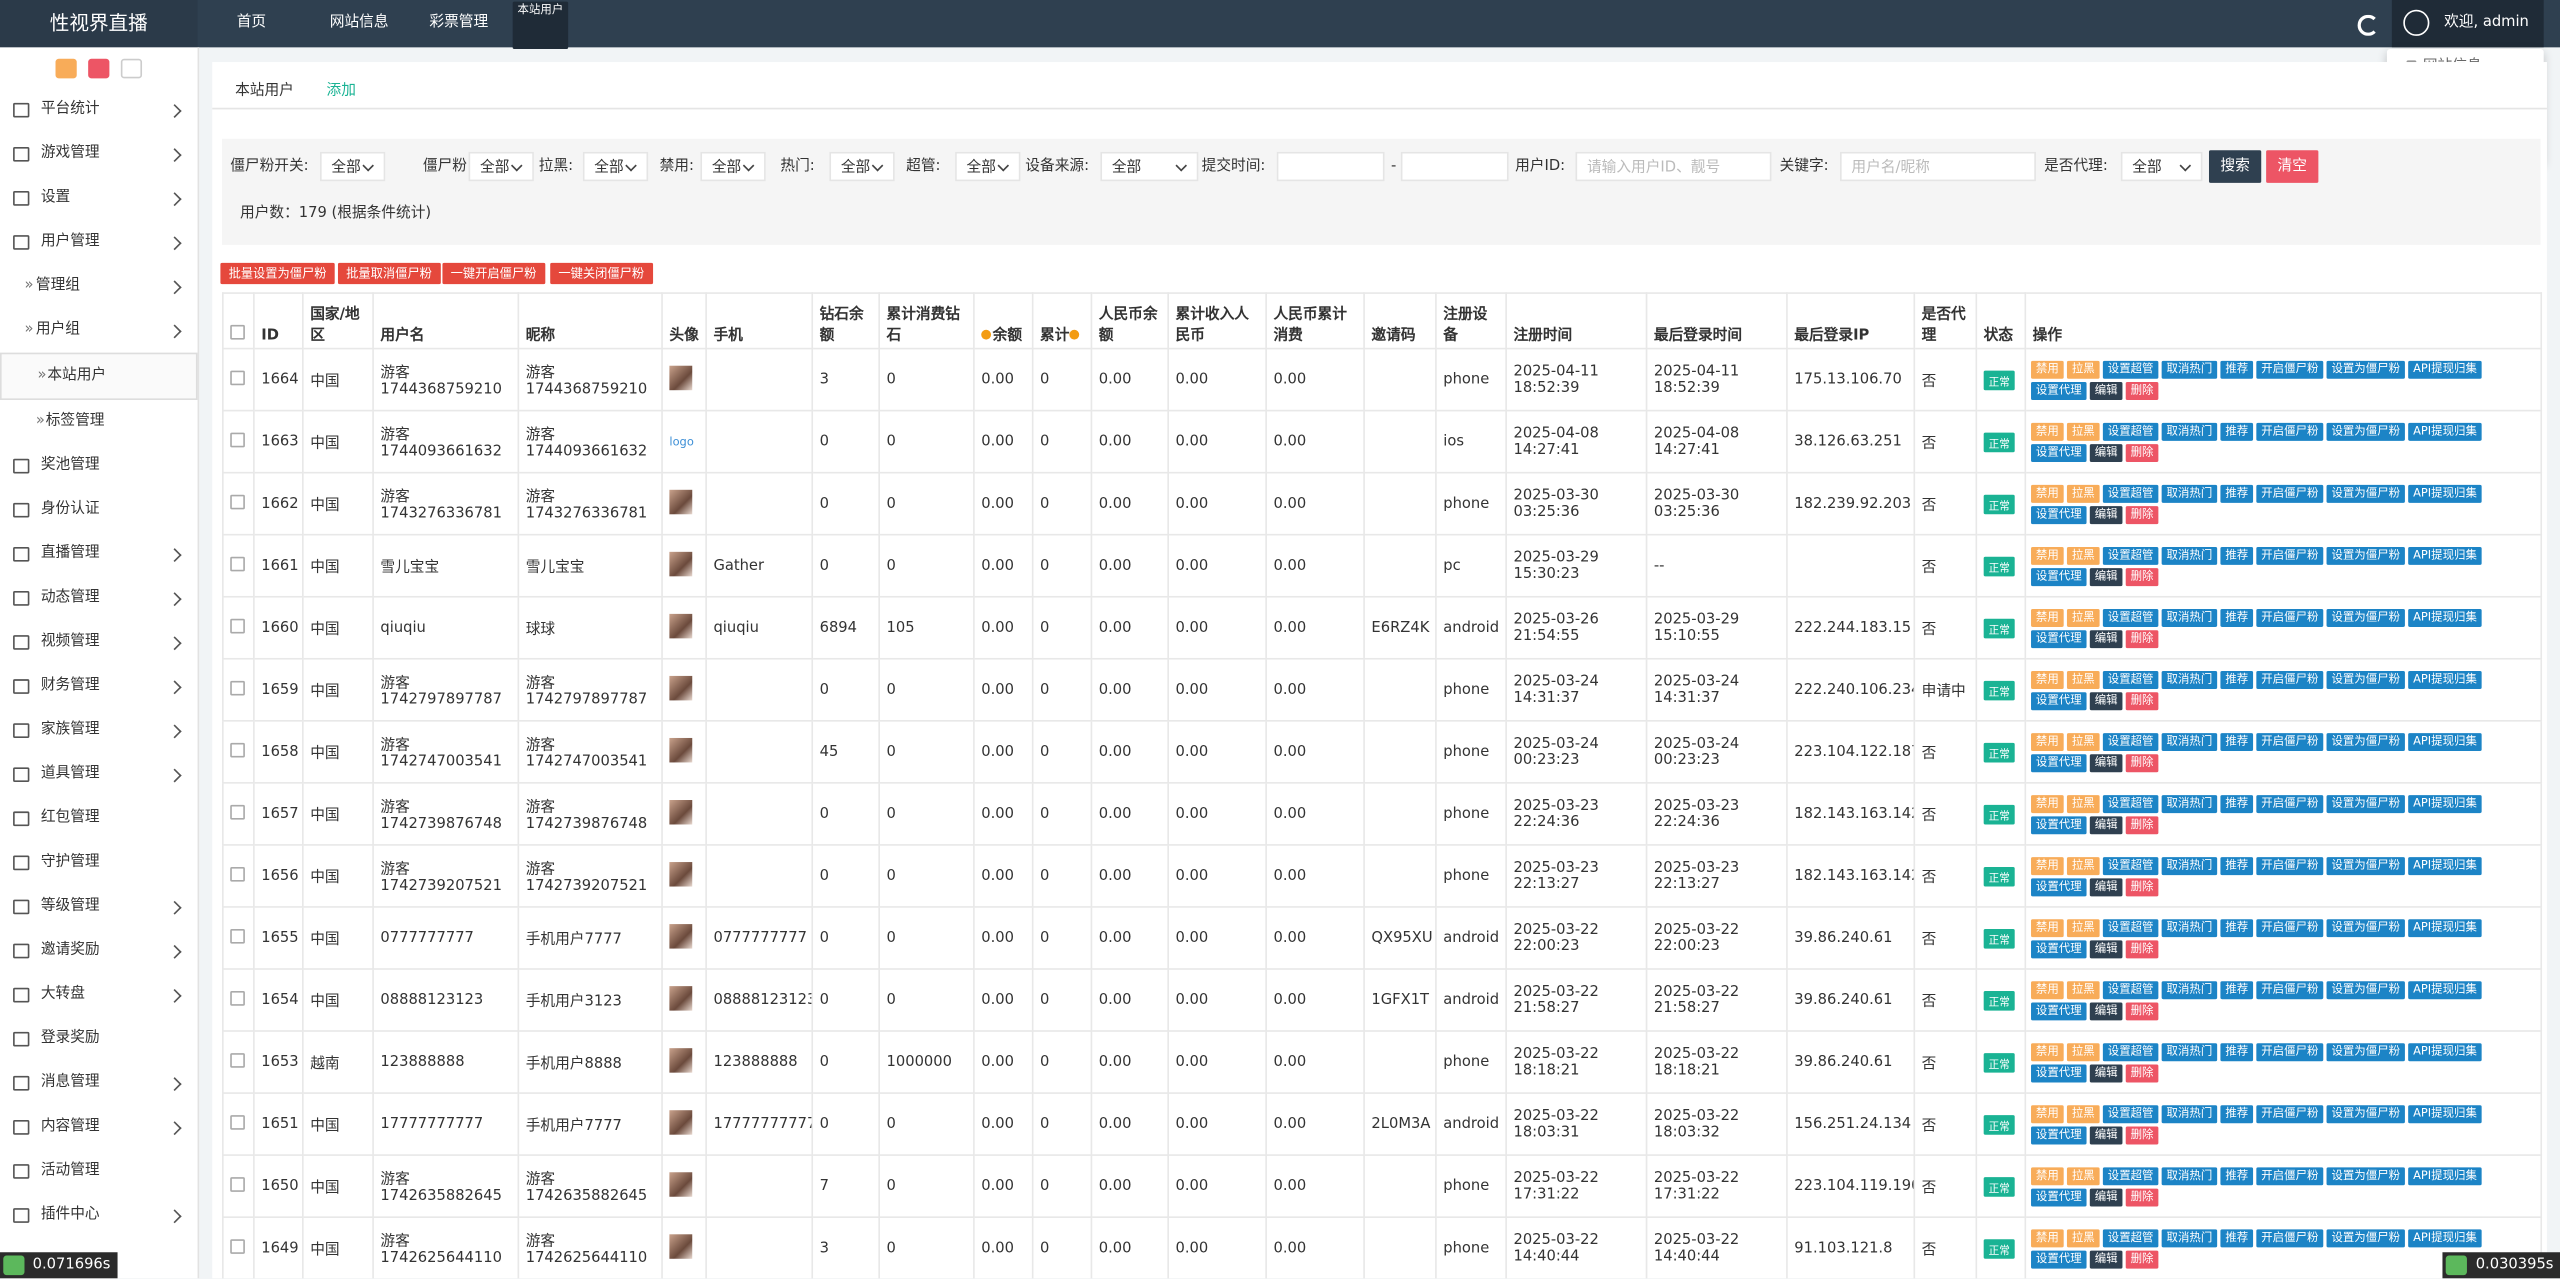 The height and width of the screenshot is (1279, 2560). I want to click on menu-item: 活动管理, so click(99, 1171).